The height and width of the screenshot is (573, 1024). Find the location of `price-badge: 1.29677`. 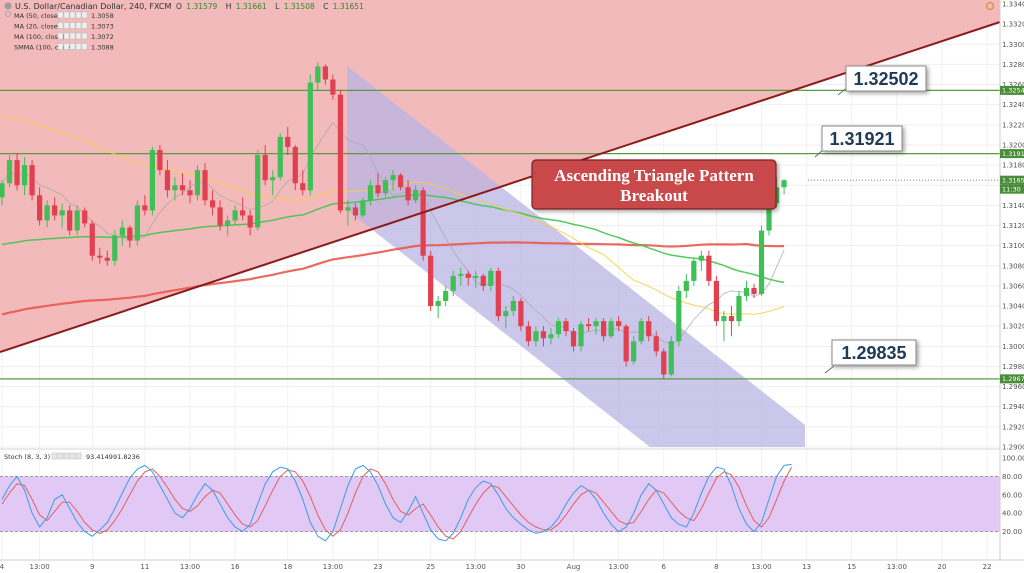

price-badge: 1.29677 is located at coordinates (1012, 379).